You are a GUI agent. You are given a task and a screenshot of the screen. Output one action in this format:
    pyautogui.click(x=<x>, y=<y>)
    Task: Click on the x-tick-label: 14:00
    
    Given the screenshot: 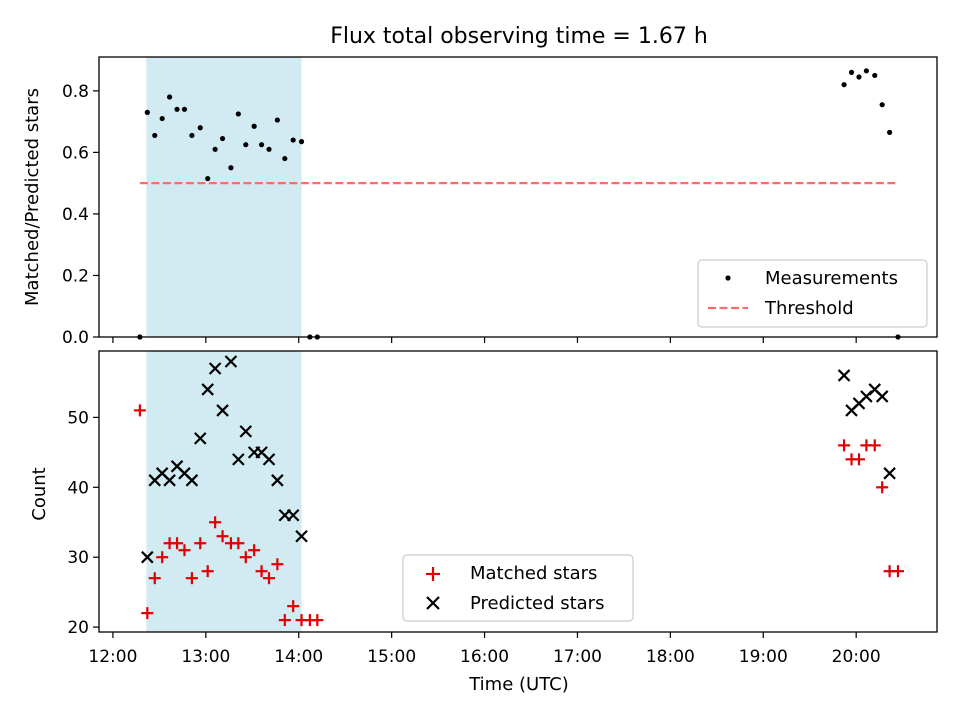 What is the action you would take?
    pyautogui.click(x=298, y=657)
    